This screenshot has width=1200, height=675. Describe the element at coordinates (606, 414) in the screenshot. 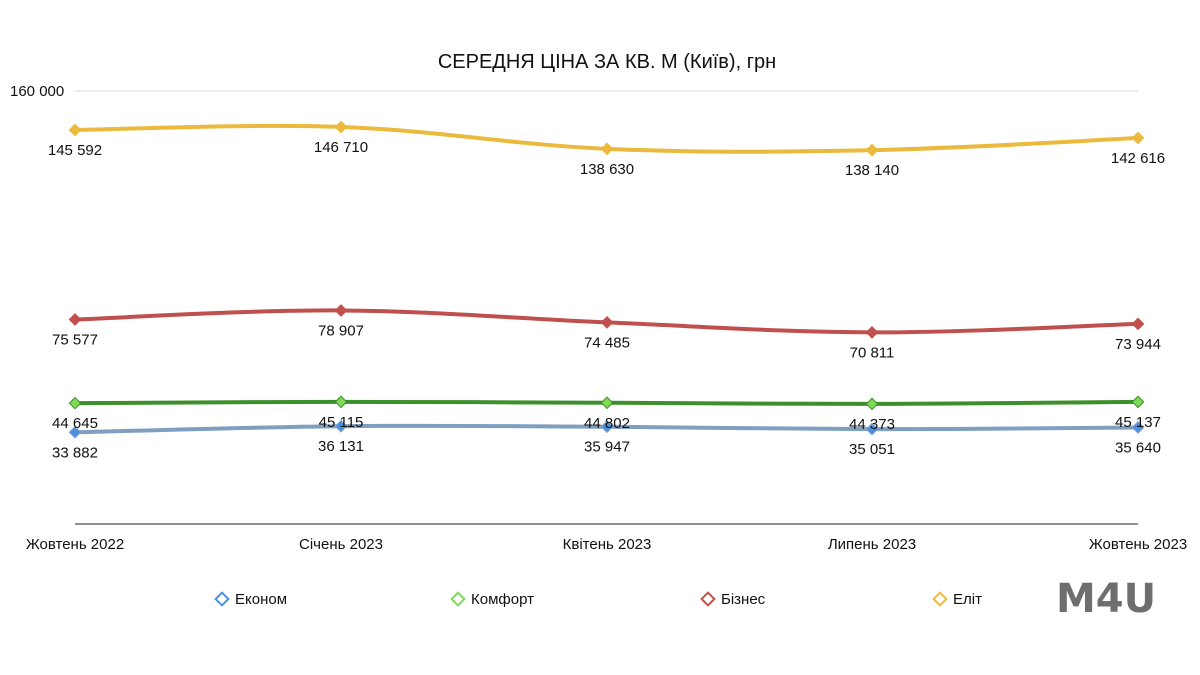

I see `series-komfort: 44 645 45 115 44 802 44 373 45 137` at that location.